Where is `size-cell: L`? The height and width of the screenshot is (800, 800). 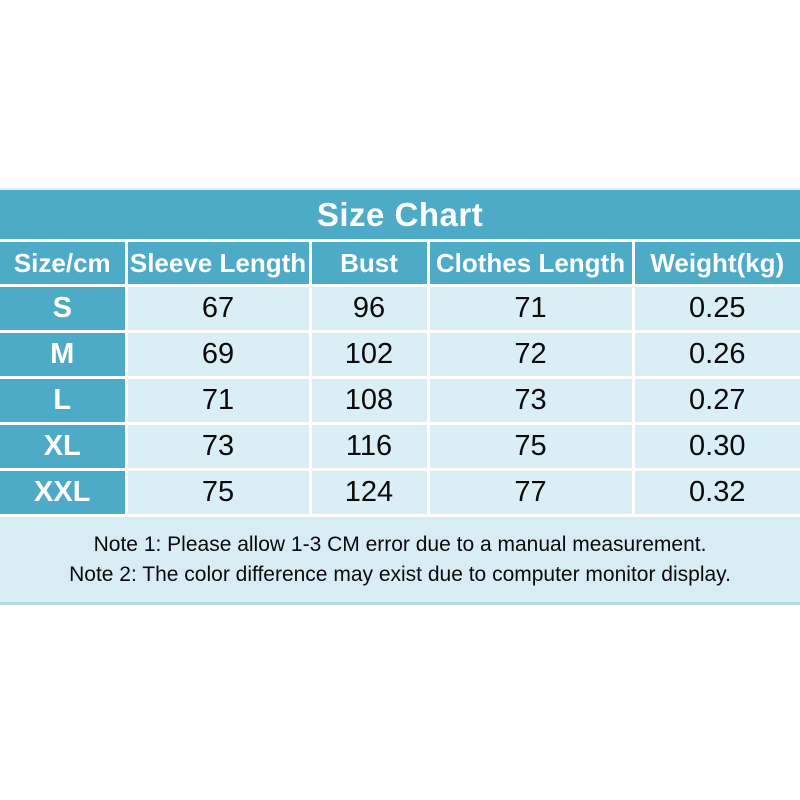 size-cell: L is located at coordinates (64, 400).